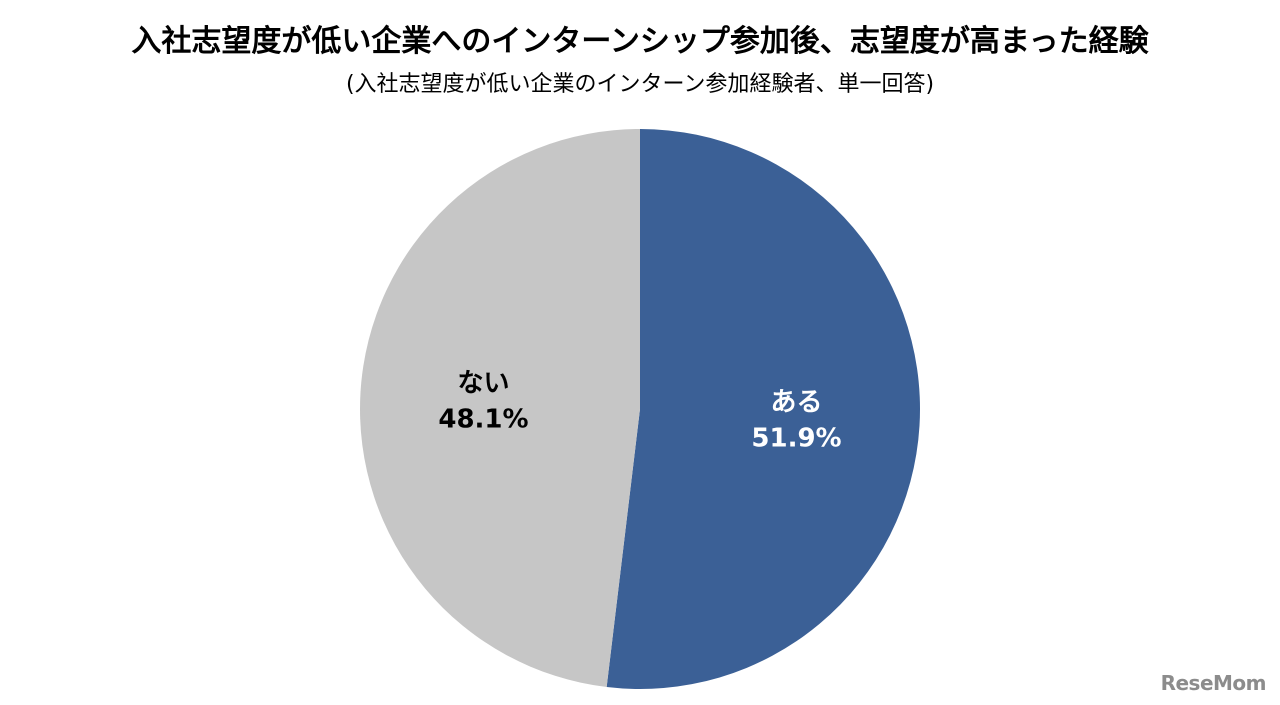 The image size is (1280, 705). Describe the element at coordinates (797, 402) in the screenshot. I see `slice-category-label-0: ある` at that location.